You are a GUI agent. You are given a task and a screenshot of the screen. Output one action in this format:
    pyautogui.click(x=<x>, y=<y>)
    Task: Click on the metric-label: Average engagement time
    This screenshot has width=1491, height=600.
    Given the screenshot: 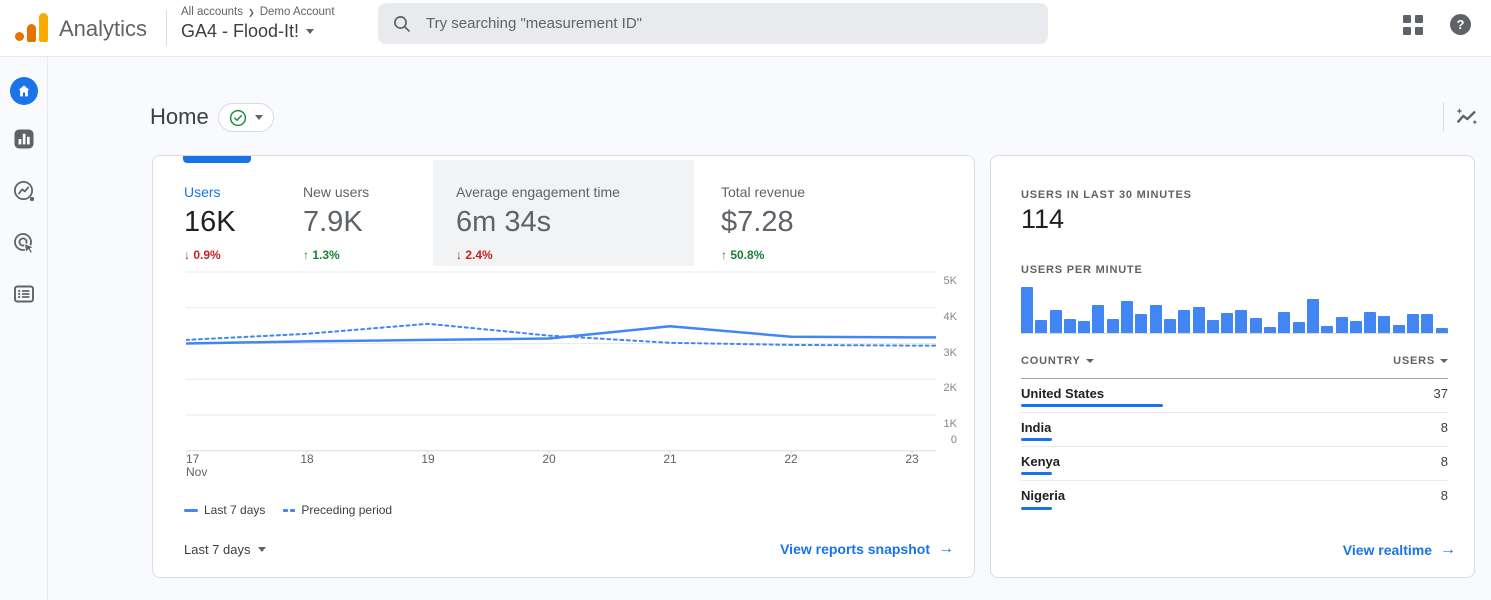 What is the action you would take?
    pyautogui.click(x=538, y=192)
    